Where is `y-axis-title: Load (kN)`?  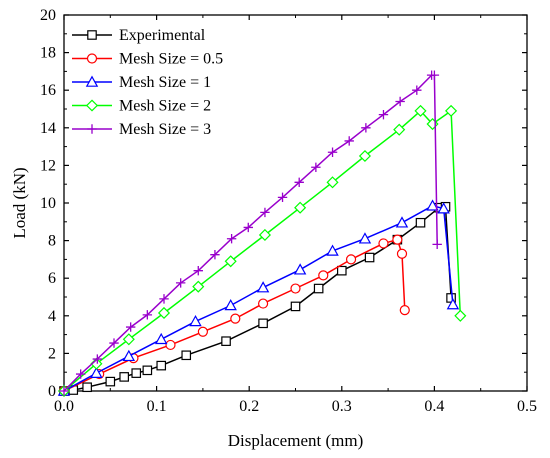
y-axis-title: Load (kN) is located at coordinates (19, 202).